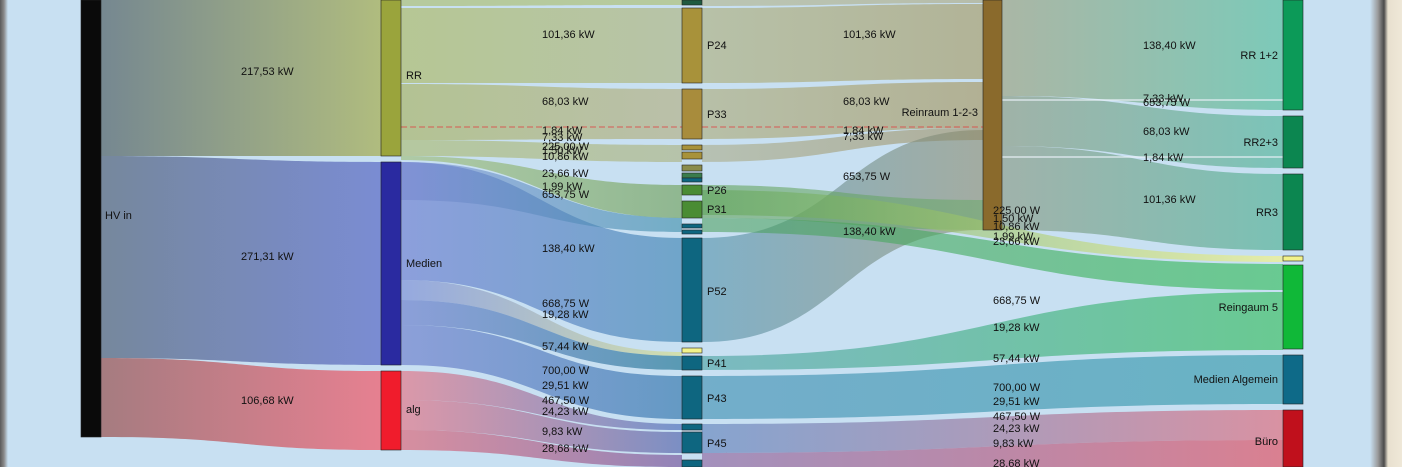 The image size is (1402, 467). What do you see at coordinates (1013, 237) in the screenshot?
I see `flow-label-col4: 1,99 kW` at bounding box center [1013, 237].